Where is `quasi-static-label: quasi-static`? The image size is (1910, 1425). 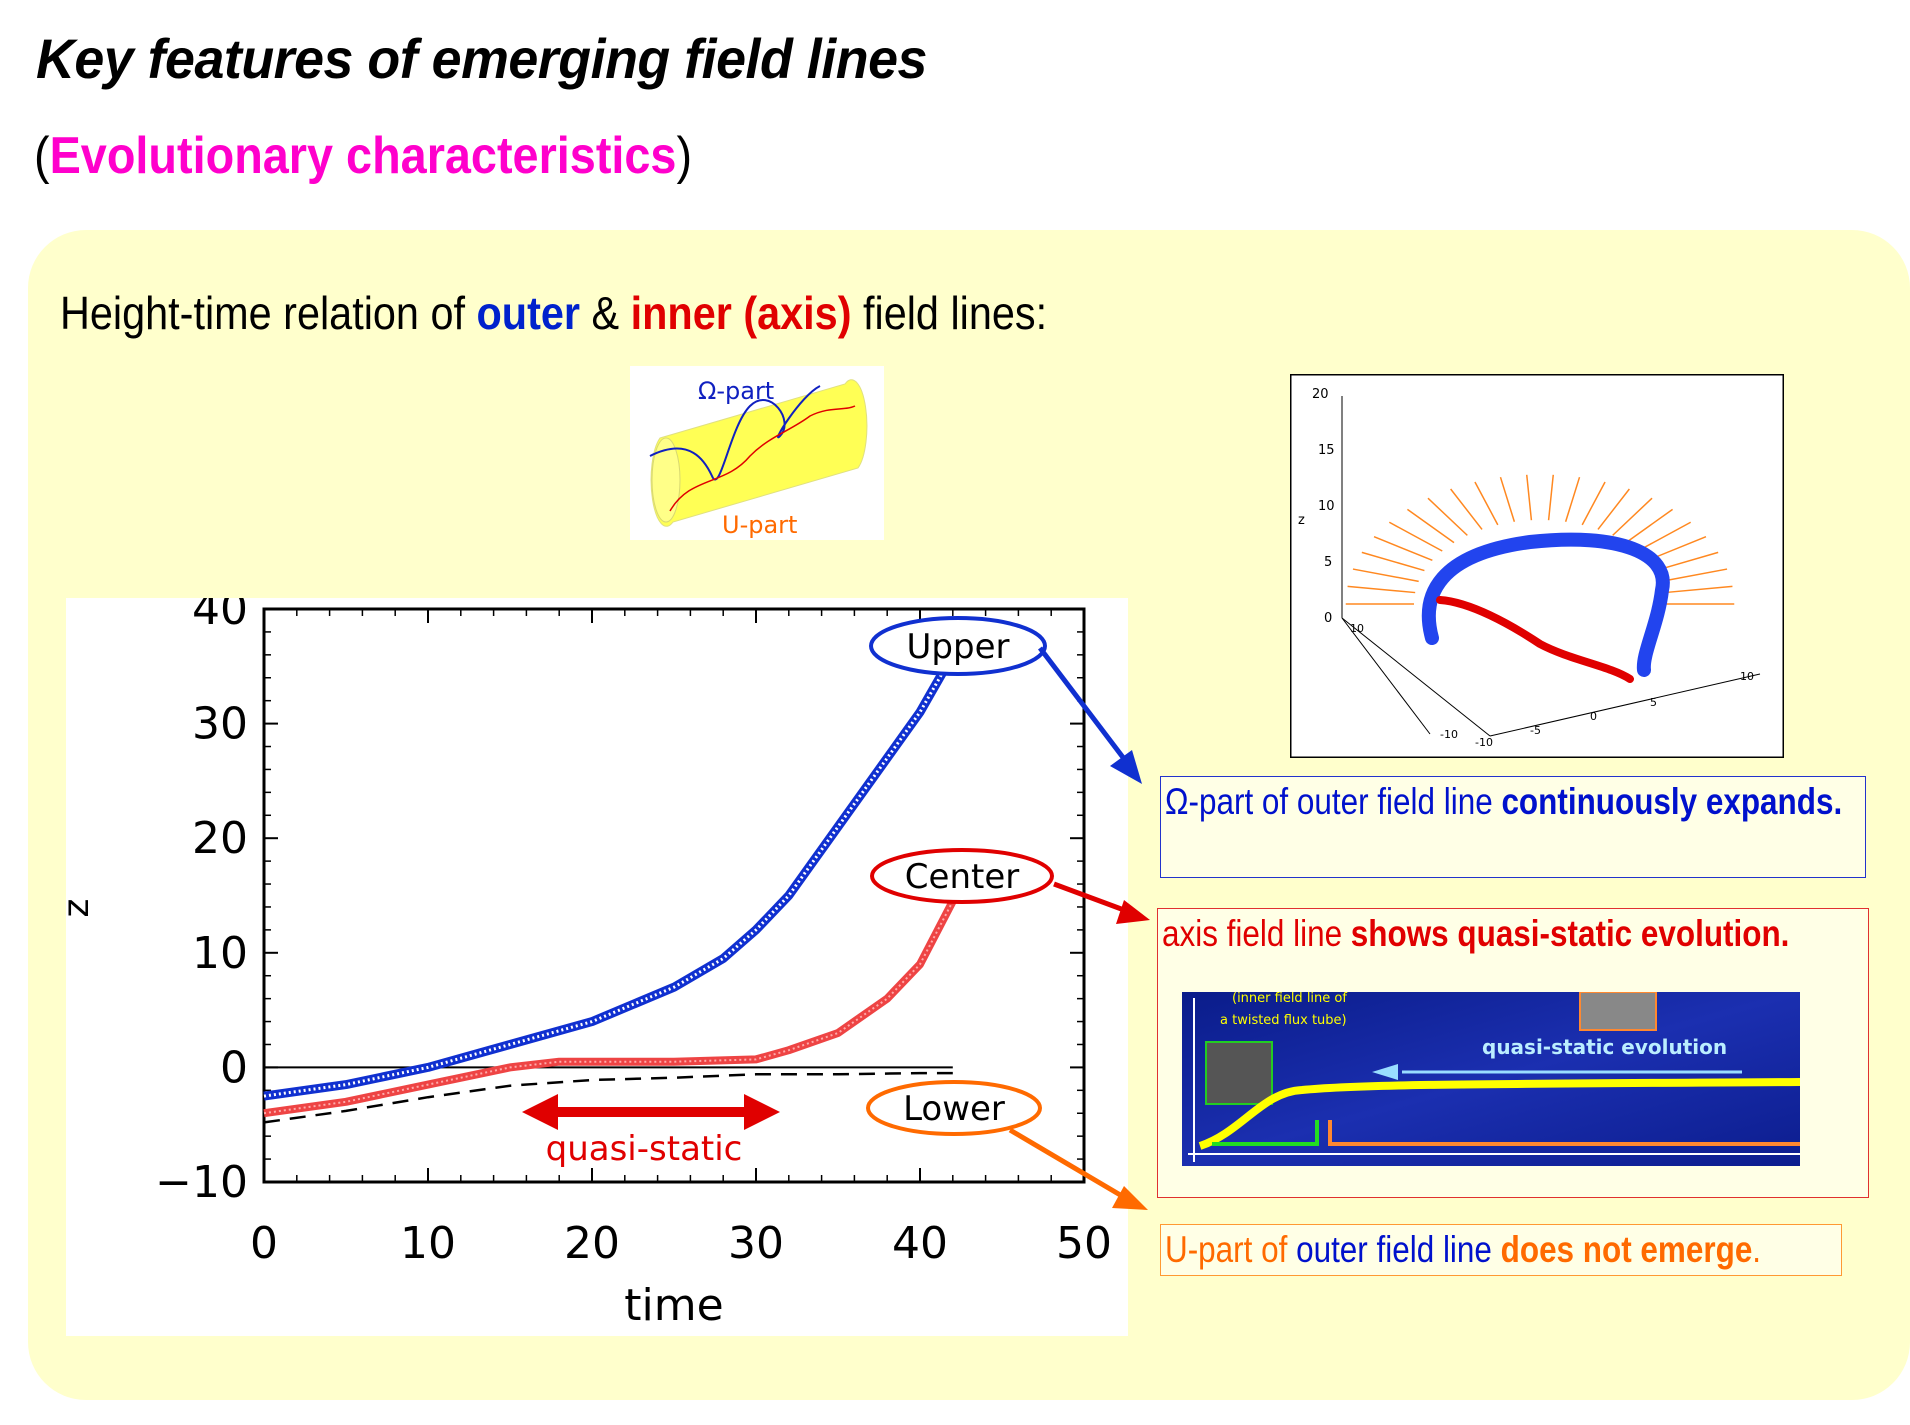
quasi-static-label: quasi-static is located at coordinates (644, 1149).